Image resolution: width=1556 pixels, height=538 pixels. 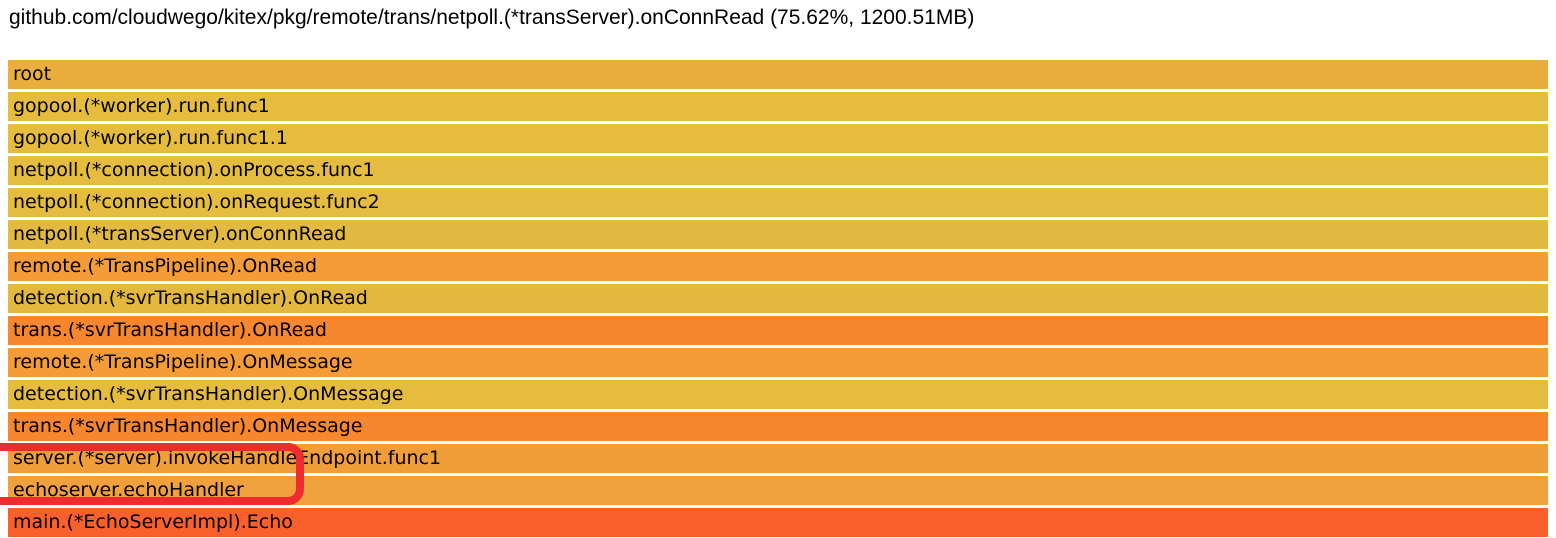 I want to click on flame-frame-detection-onread: detection.(*svrTransHandler).OnRead, so click(x=778, y=298).